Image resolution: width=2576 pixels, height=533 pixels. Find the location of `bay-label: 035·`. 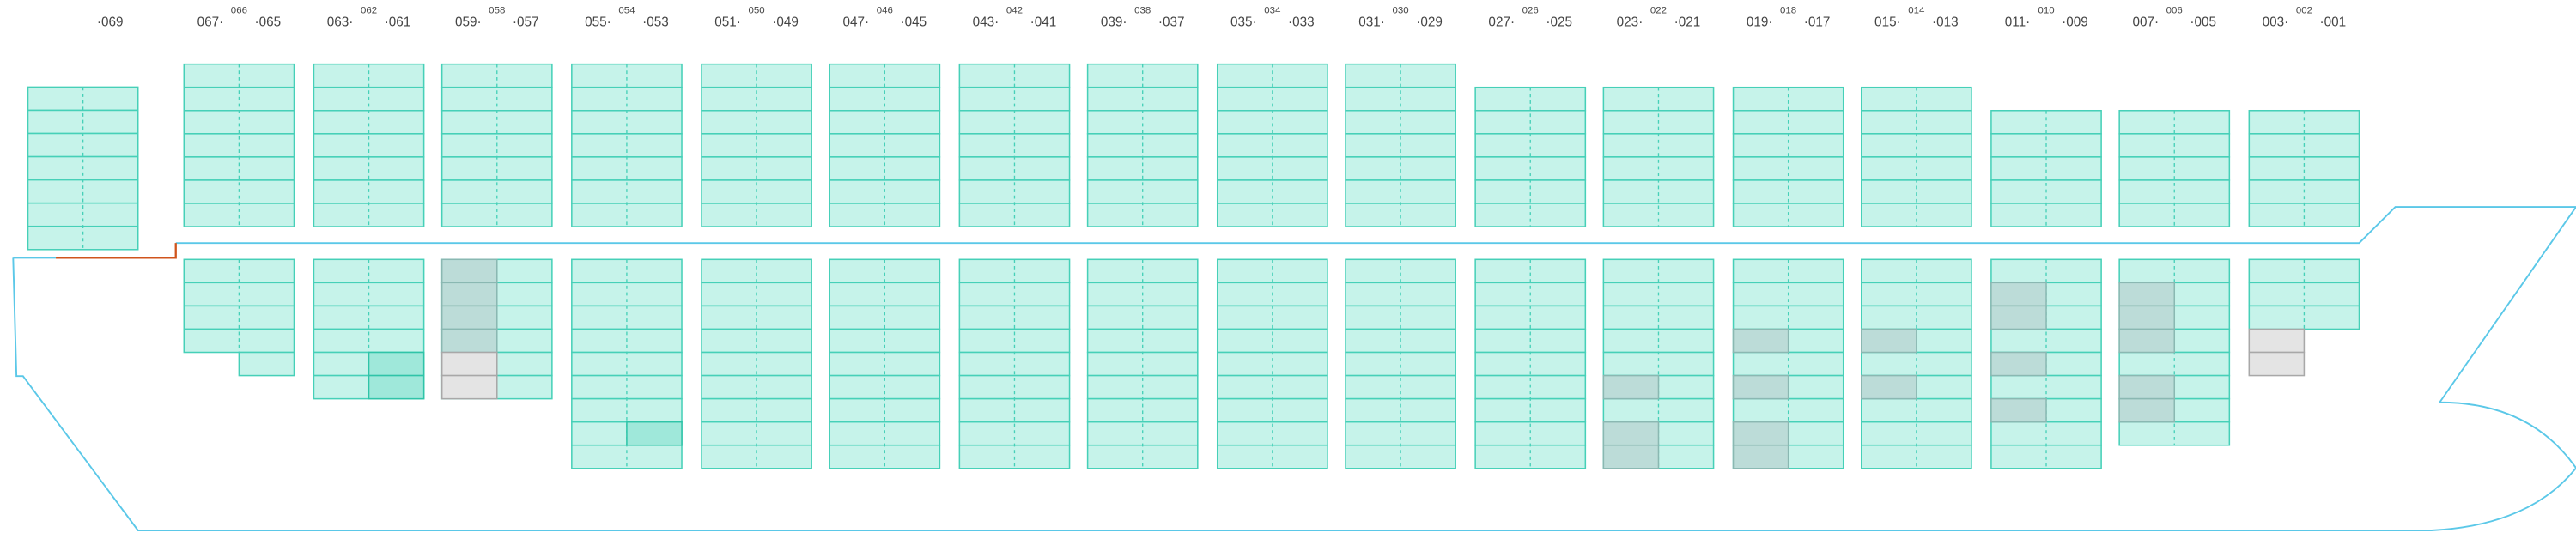

bay-label: 035· is located at coordinates (1243, 22).